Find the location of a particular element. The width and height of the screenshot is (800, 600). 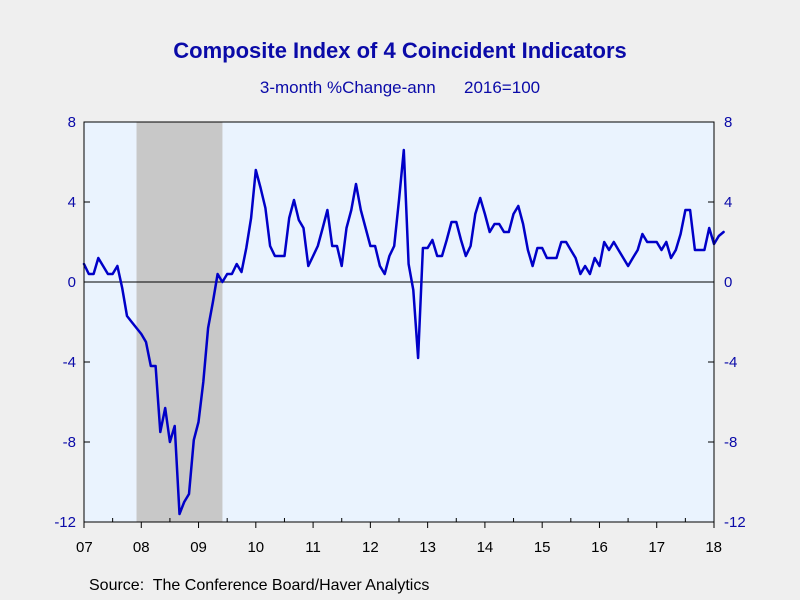

x-tick-label: 15 is located at coordinates (542, 547).